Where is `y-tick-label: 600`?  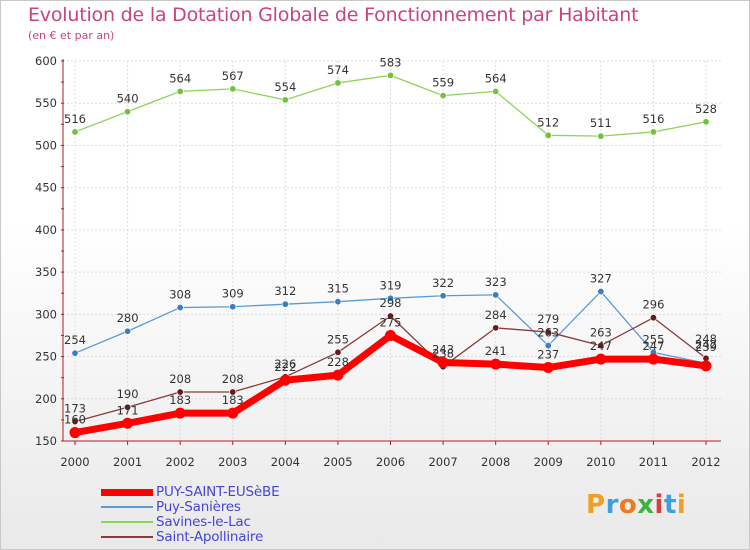
y-tick-label: 600 is located at coordinates (46, 61).